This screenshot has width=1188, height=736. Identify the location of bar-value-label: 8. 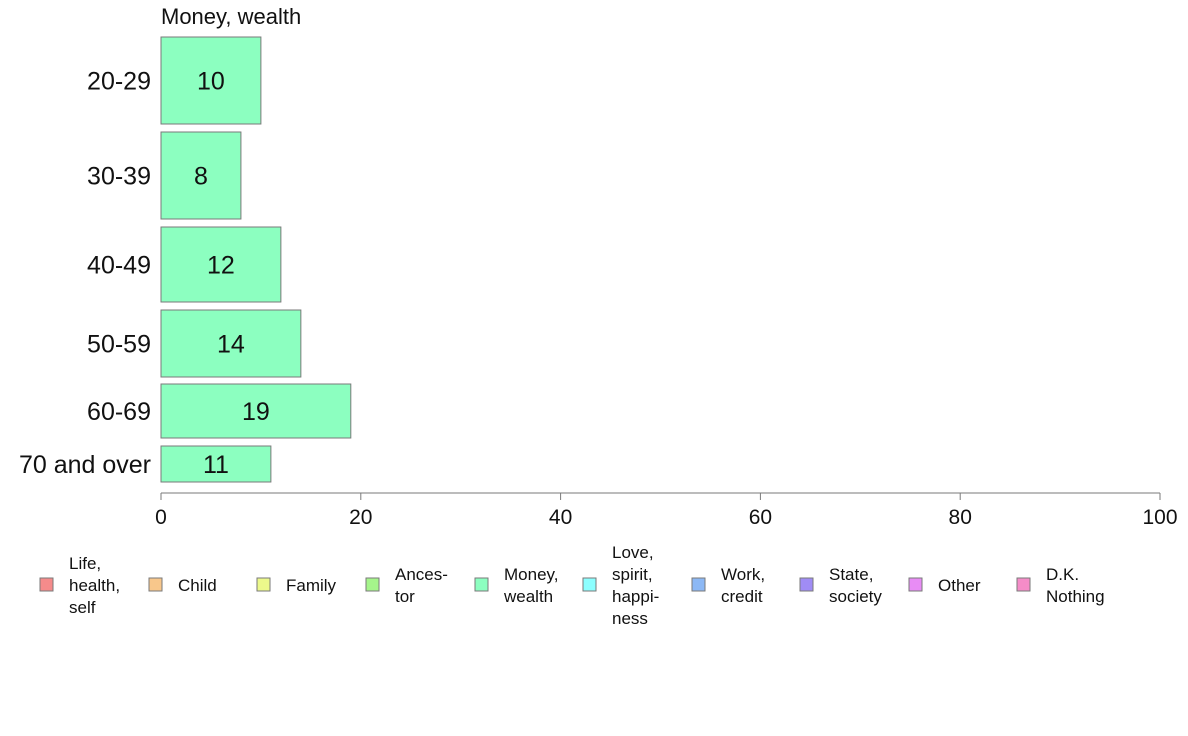
(201, 177).